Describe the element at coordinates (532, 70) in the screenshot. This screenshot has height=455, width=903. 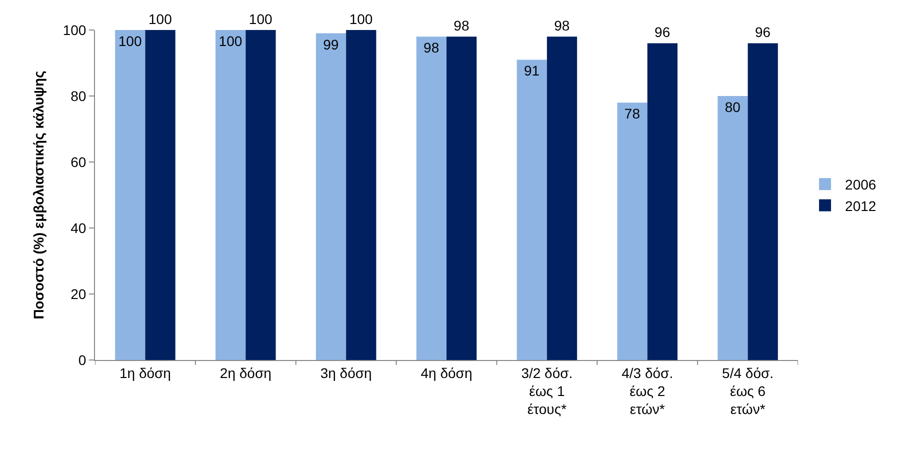
I see `data-label: 91` at that location.